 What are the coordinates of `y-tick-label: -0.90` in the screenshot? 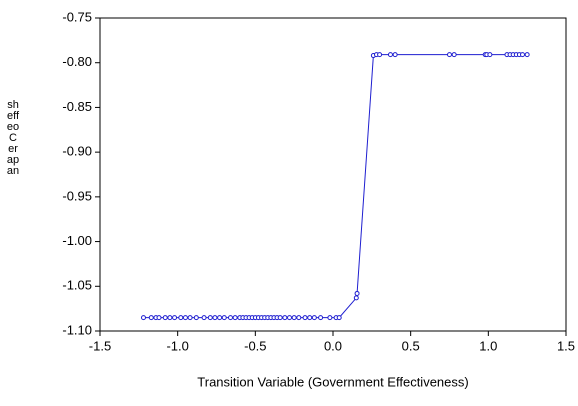 It's located at (77, 151).